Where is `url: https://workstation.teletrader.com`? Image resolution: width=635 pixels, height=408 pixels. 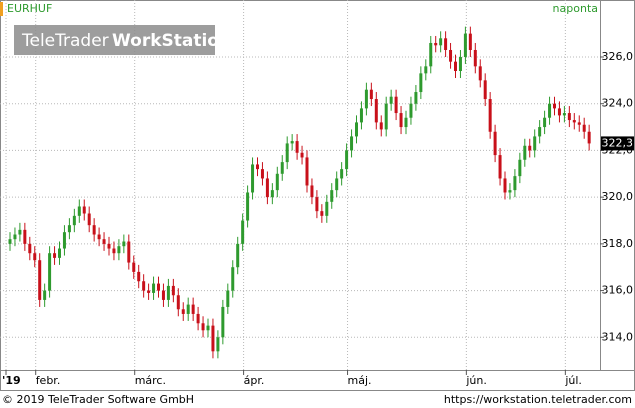
url: https://workstation.teletrader.com is located at coordinates (538, 399).